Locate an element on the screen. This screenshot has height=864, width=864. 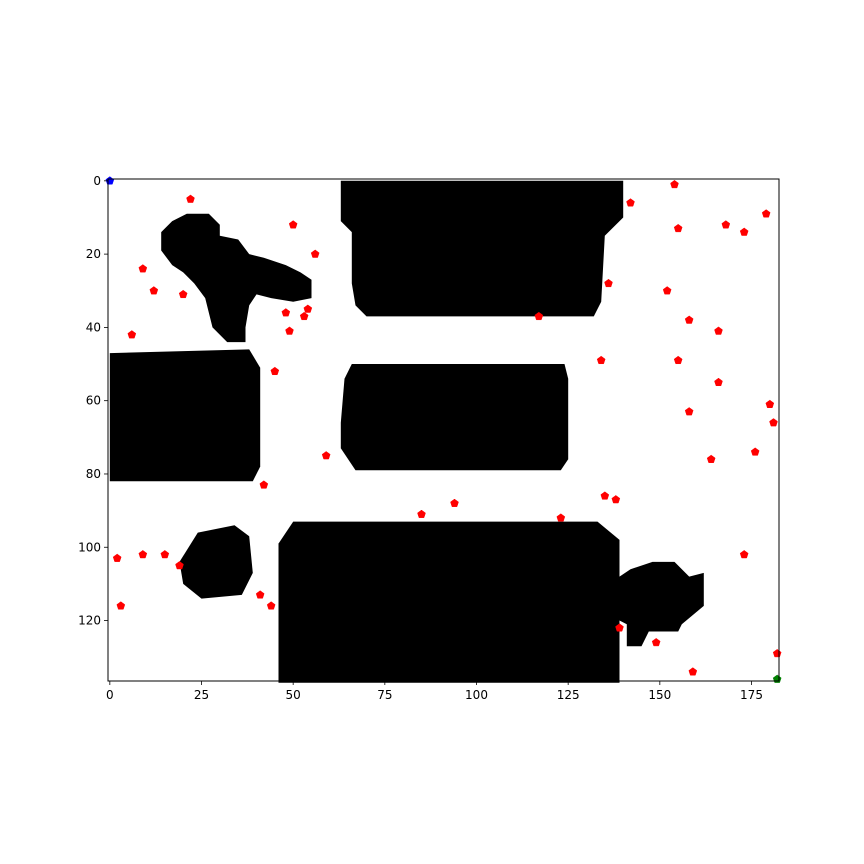
obstacle-bottom-center-block is located at coordinates (449, 602).